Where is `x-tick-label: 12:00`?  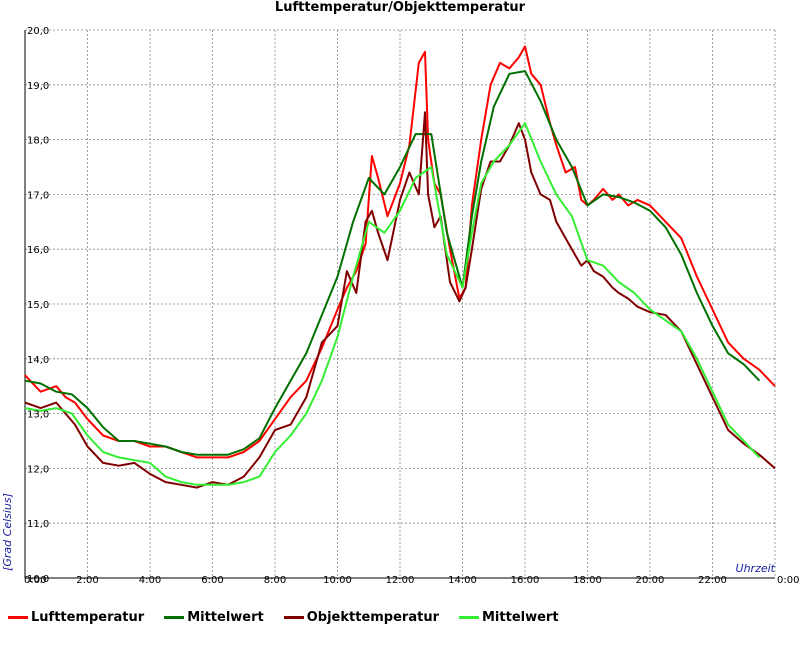 x-tick-label: 12:00 is located at coordinates (400, 580).